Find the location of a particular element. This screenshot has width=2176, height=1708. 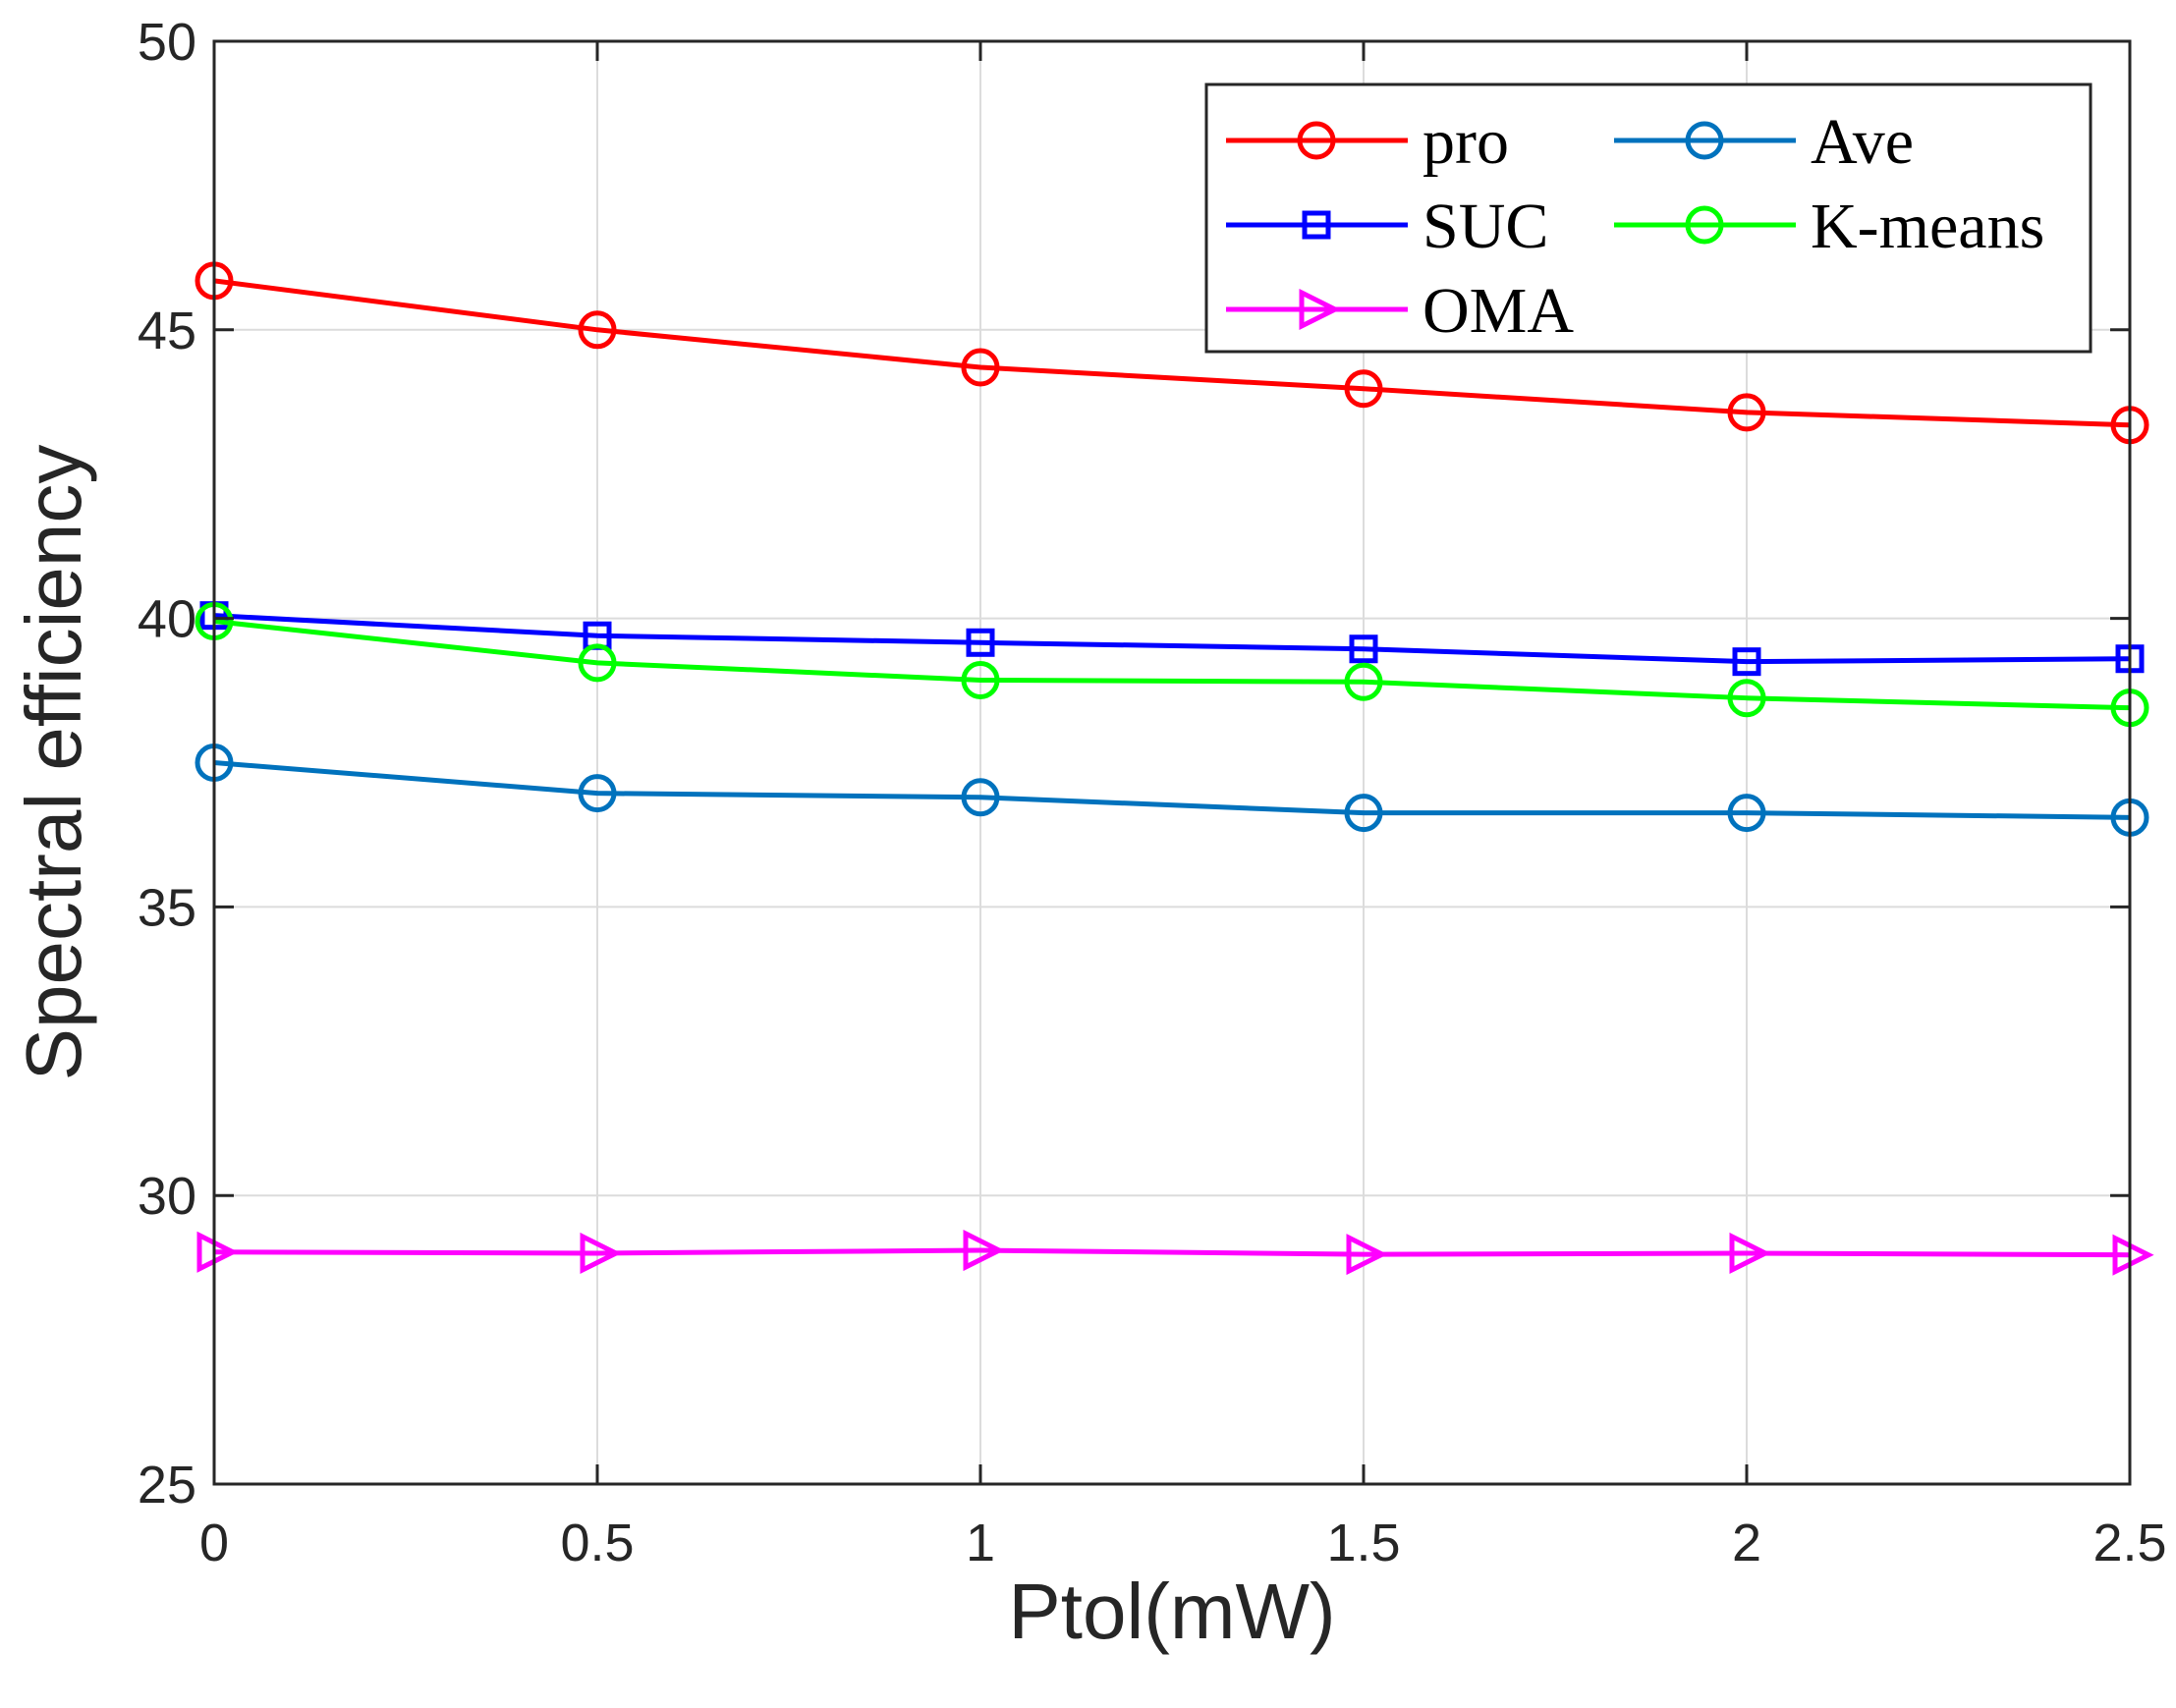

series-oma is located at coordinates (1175, 1252).